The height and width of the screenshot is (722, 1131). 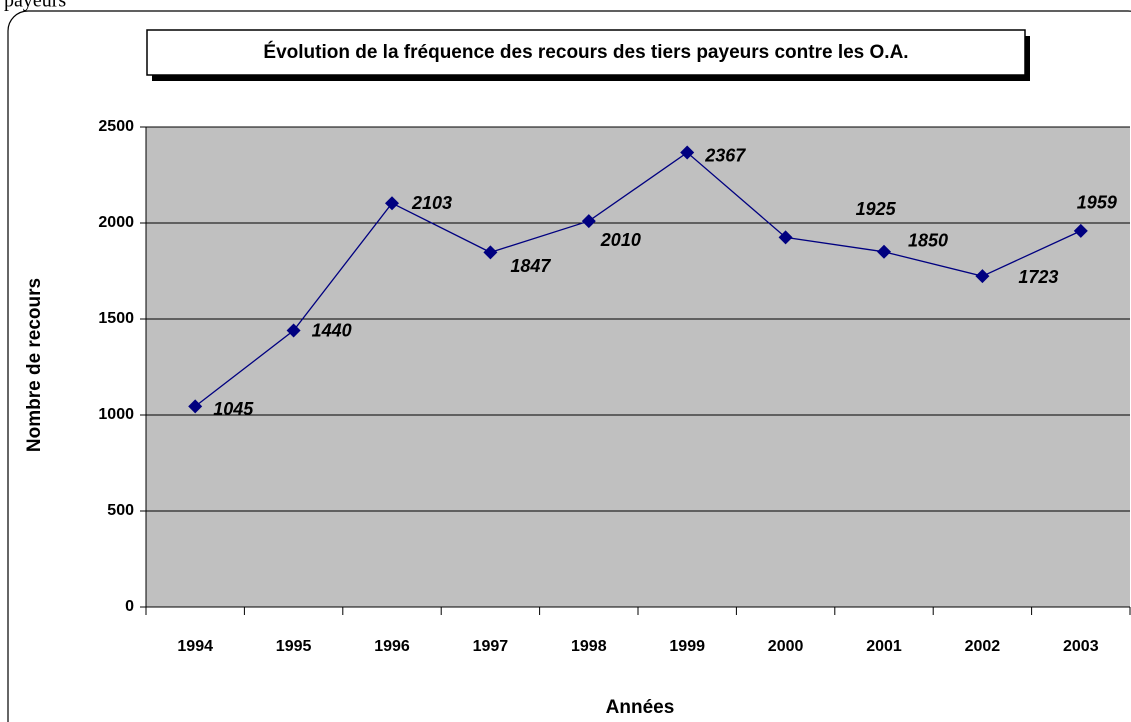 What do you see at coordinates (687, 646) in the screenshot?
I see `x-tick-label: 1999` at bounding box center [687, 646].